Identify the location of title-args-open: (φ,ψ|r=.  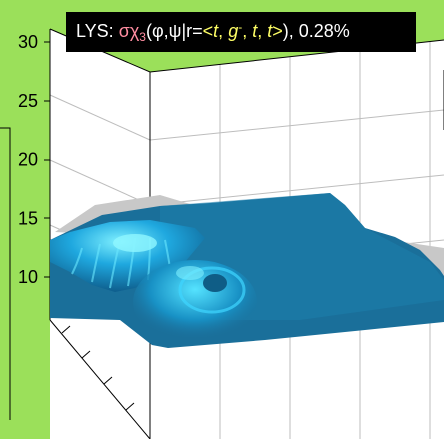
(174, 31).